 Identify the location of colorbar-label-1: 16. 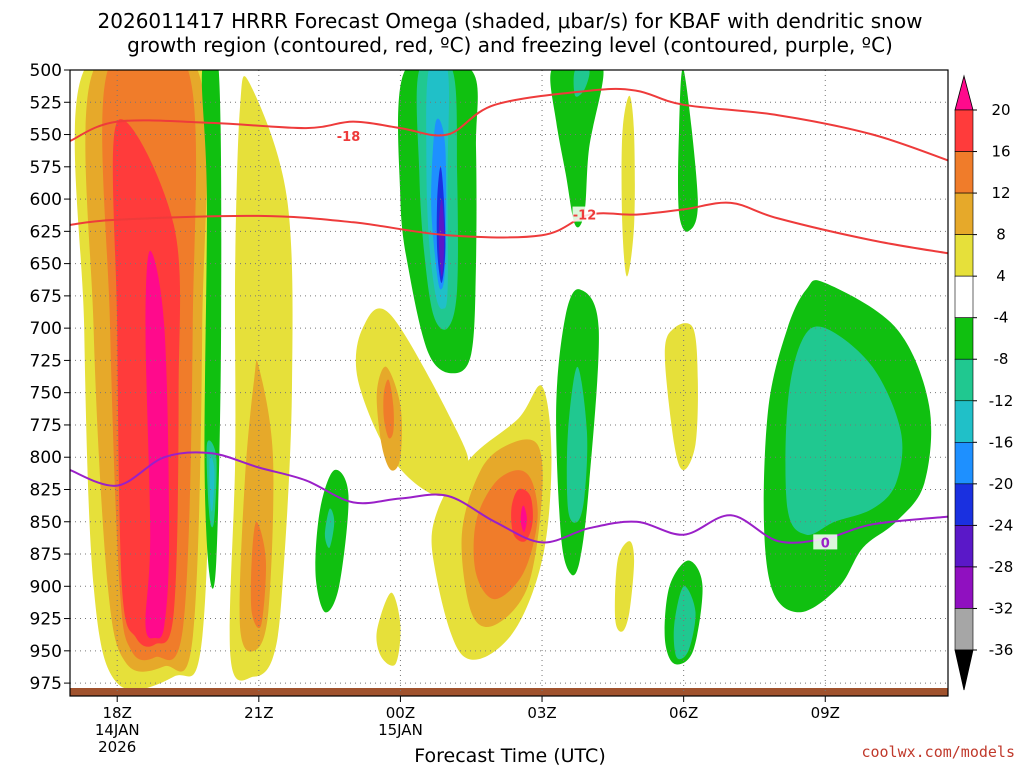
(1000, 152).